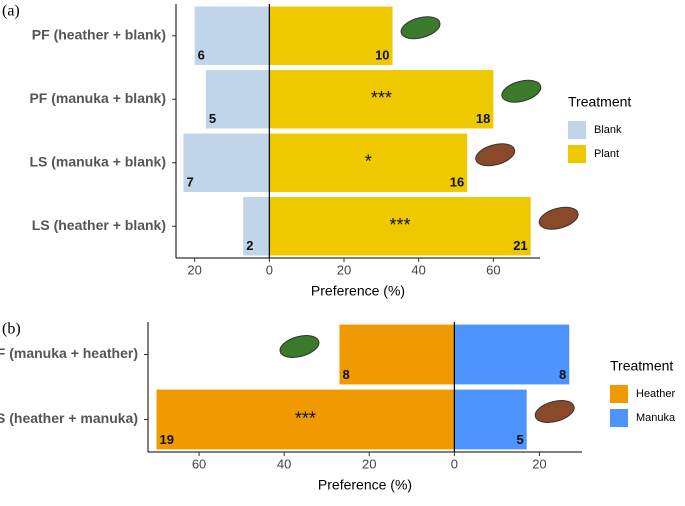  Describe the element at coordinates (167, 439) in the screenshot. I see `count-label: 19` at that location.